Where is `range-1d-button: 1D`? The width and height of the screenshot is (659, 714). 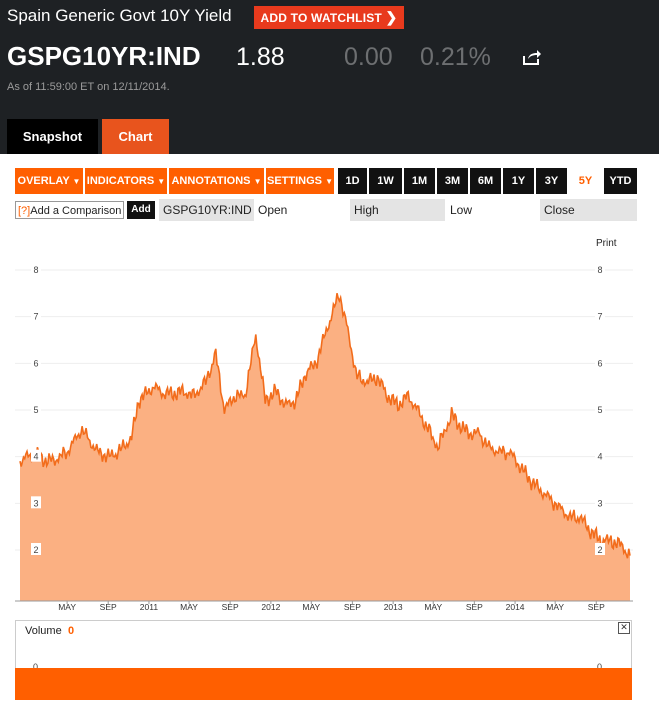
range-1d-button: 1D is located at coordinates (352, 181).